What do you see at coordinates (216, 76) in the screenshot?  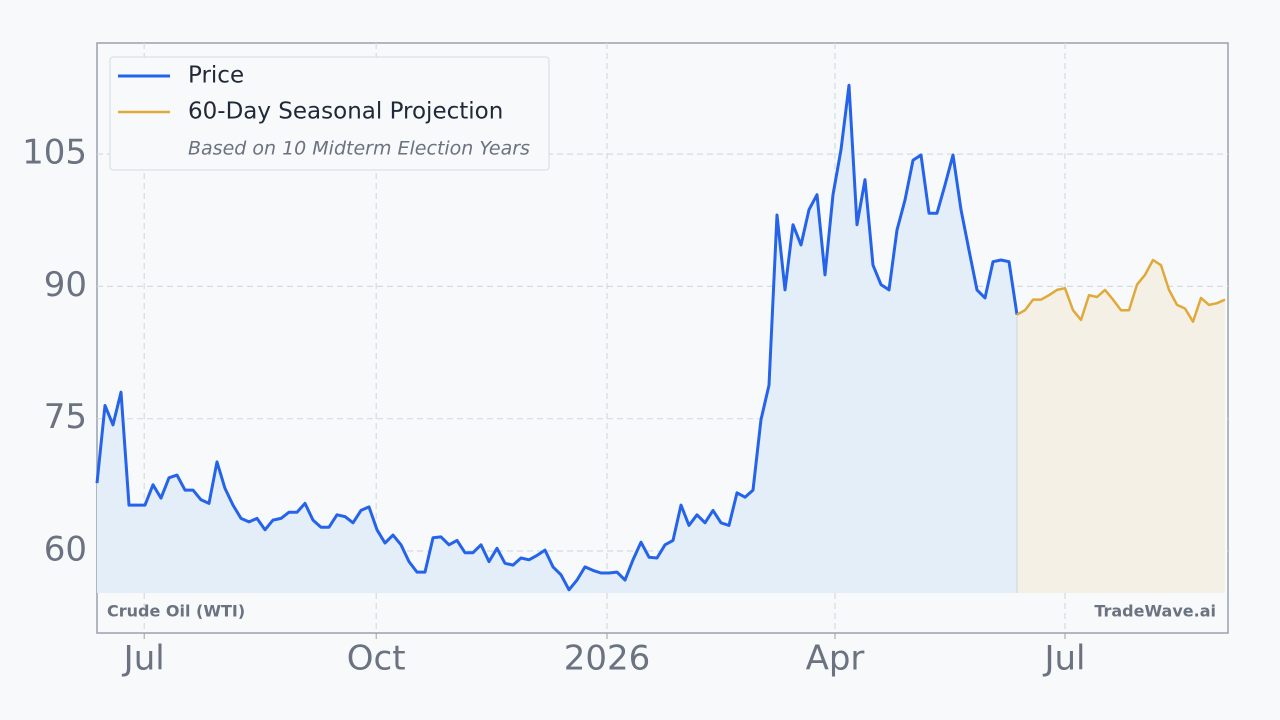 I see `legend-label: Price` at bounding box center [216, 76].